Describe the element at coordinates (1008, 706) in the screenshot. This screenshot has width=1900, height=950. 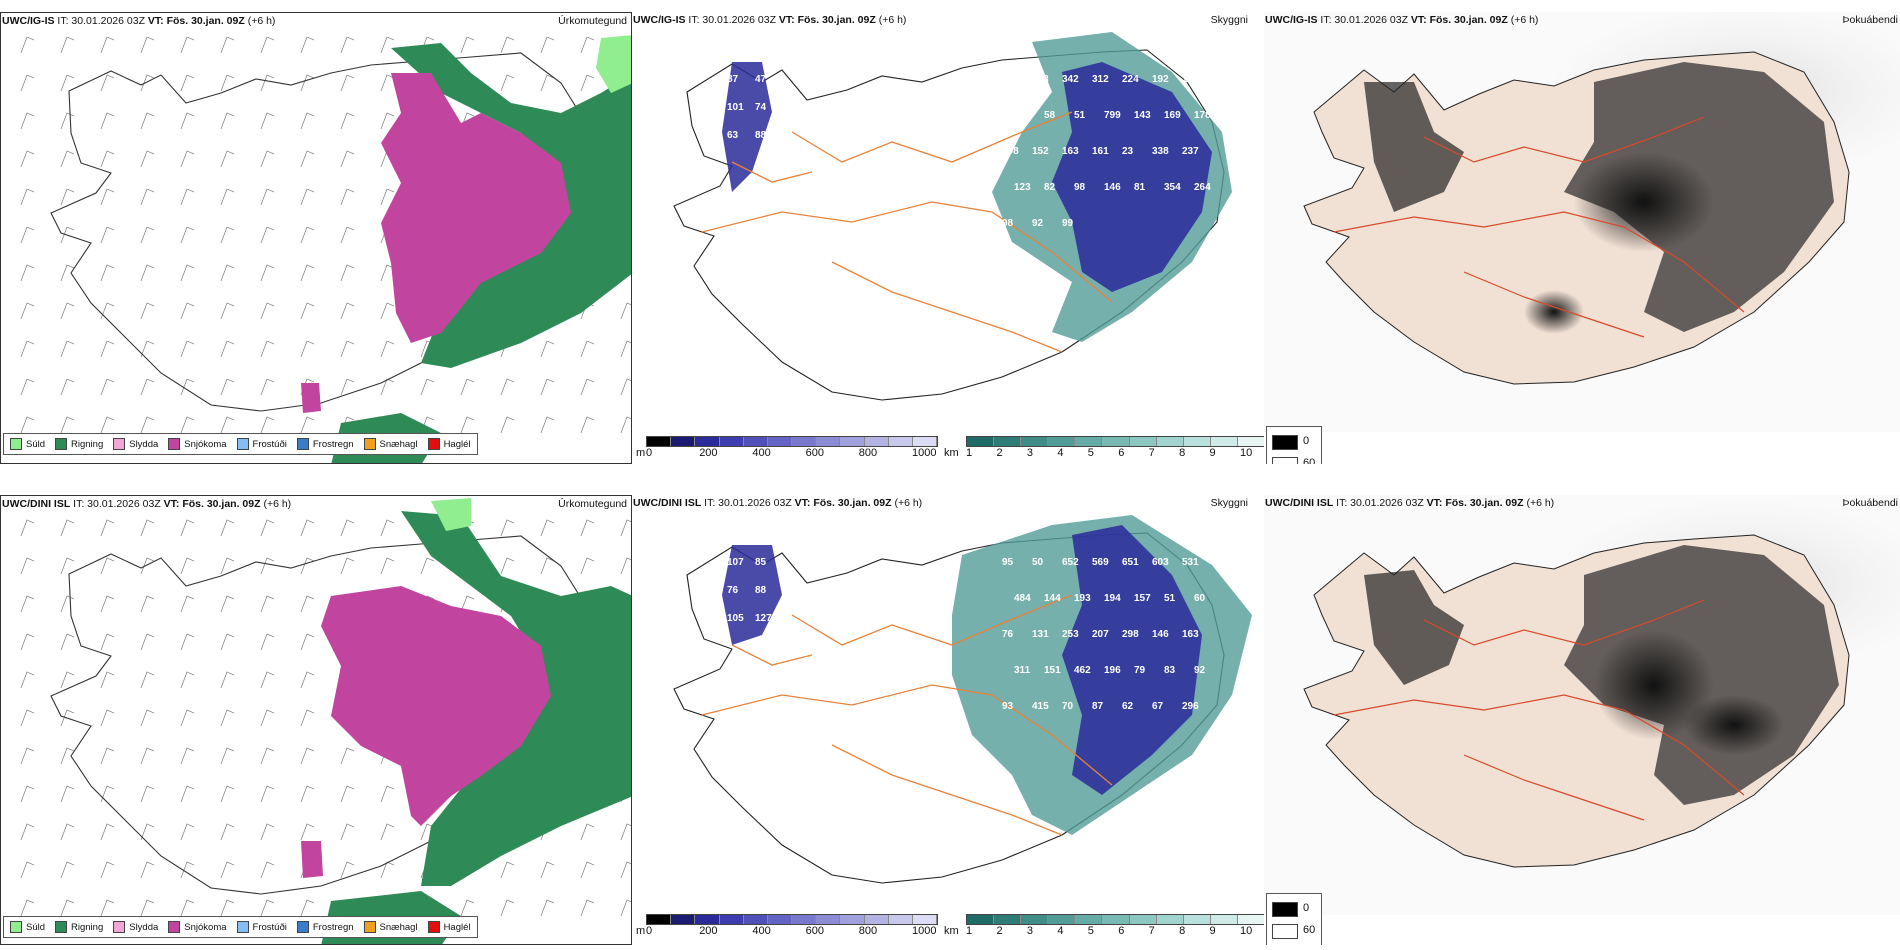
I see `cloudbase-value-label: 93` at that location.